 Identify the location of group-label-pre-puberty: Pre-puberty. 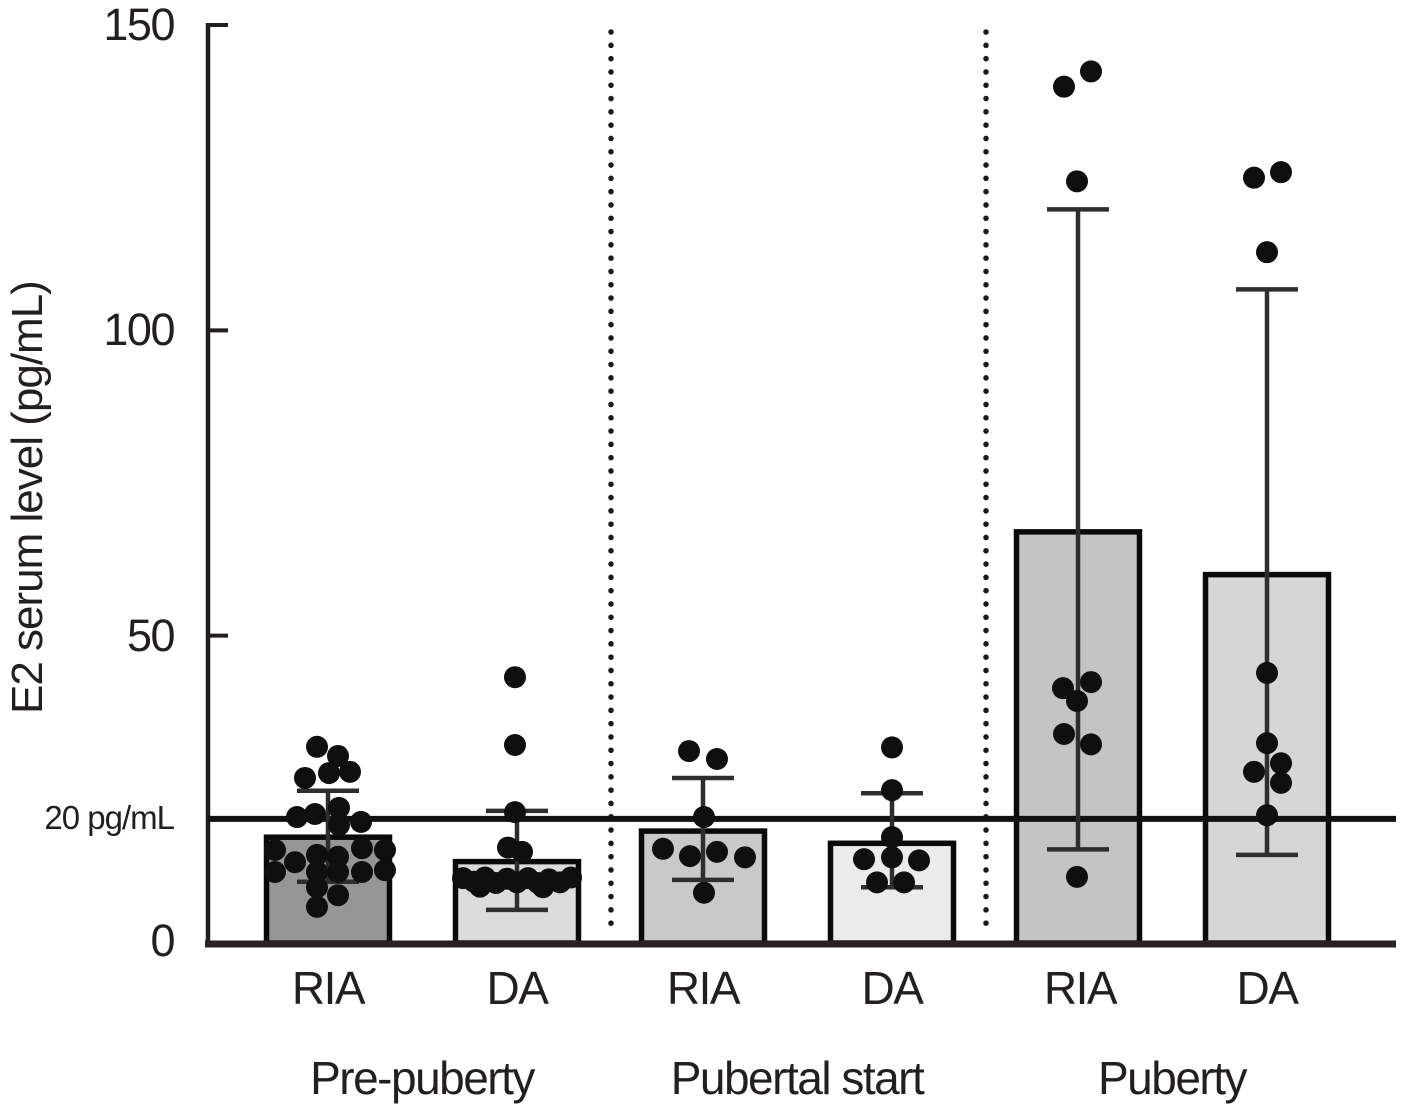
(422, 1078).